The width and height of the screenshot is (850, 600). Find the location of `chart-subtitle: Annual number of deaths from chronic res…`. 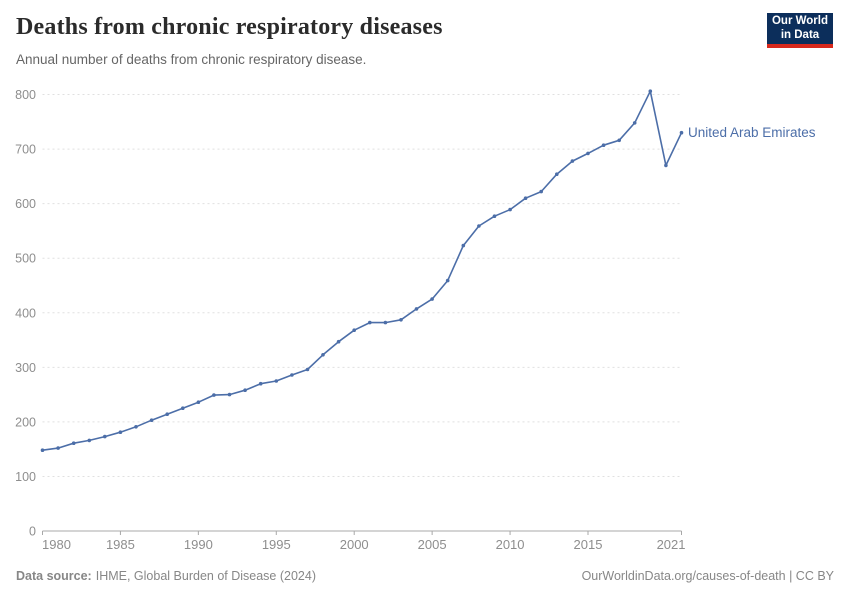

chart-subtitle: Annual number of deaths from chronic res… is located at coordinates (191, 59).